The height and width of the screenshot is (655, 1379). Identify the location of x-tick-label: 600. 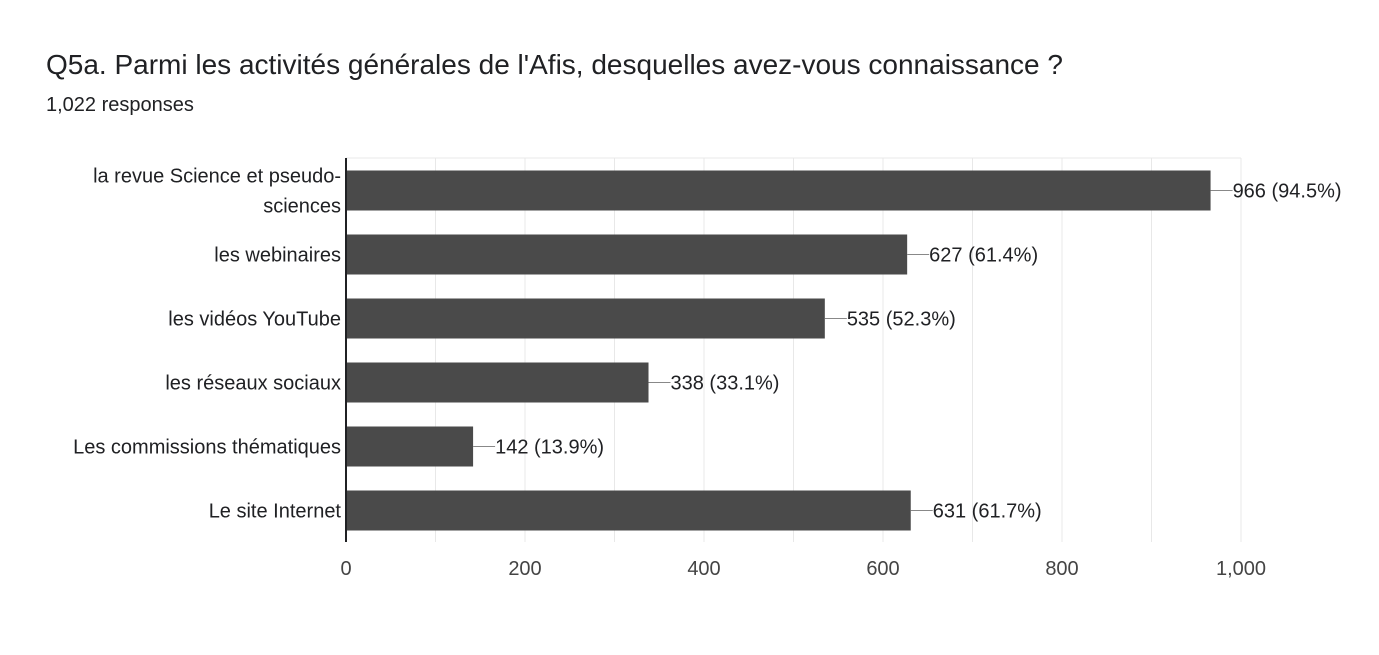
(882, 569).